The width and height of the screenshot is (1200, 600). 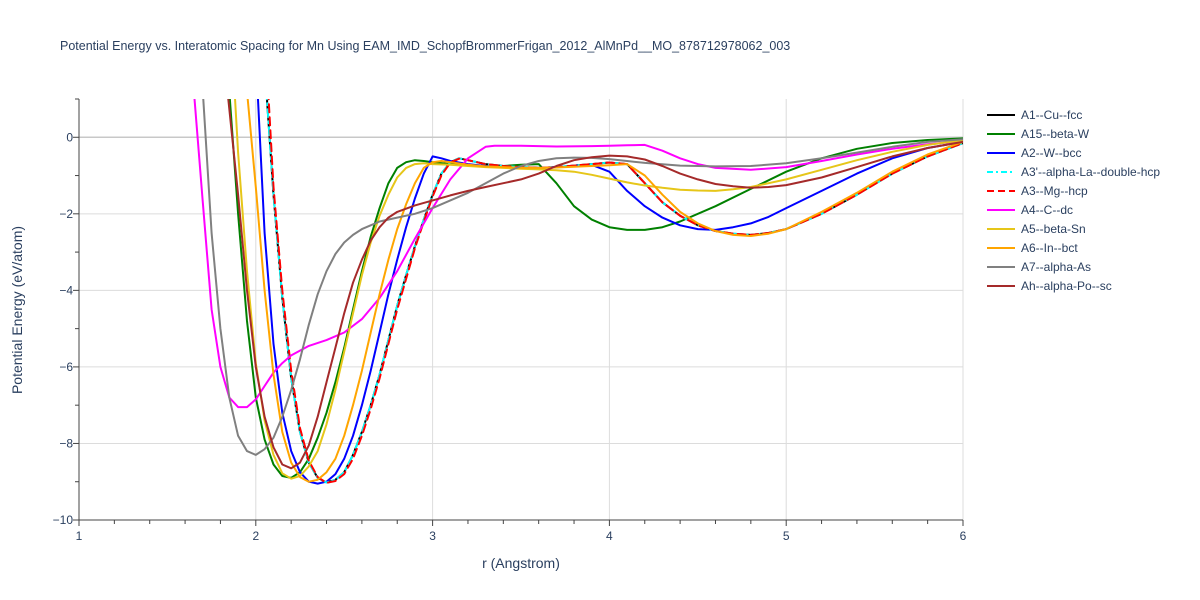 What do you see at coordinates (66, 214) in the screenshot?
I see `y-tick-label: −2` at bounding box center [66, 214].